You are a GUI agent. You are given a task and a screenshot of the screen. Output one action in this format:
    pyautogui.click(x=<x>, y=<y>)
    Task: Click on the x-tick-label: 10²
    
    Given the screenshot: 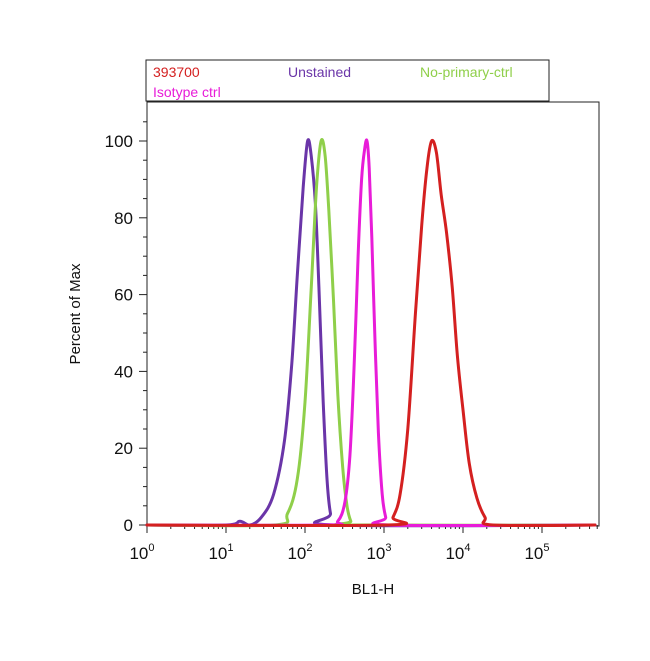 What is the action you would take?
    pyautogui.click(x=299, y=552)
    